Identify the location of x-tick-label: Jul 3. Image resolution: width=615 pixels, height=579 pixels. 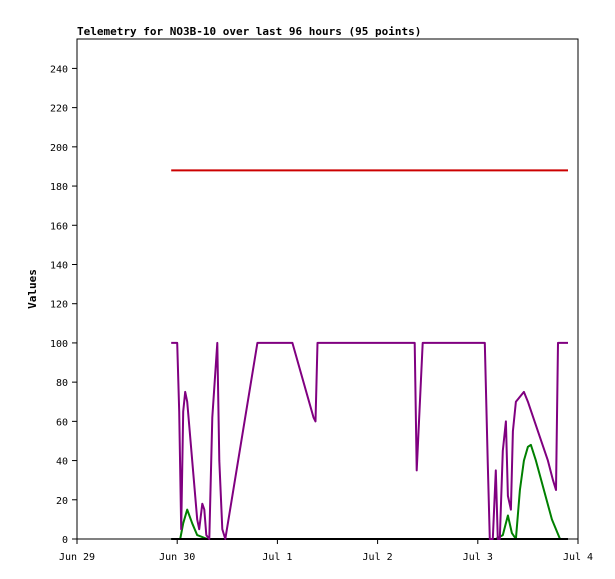
(478, 557).